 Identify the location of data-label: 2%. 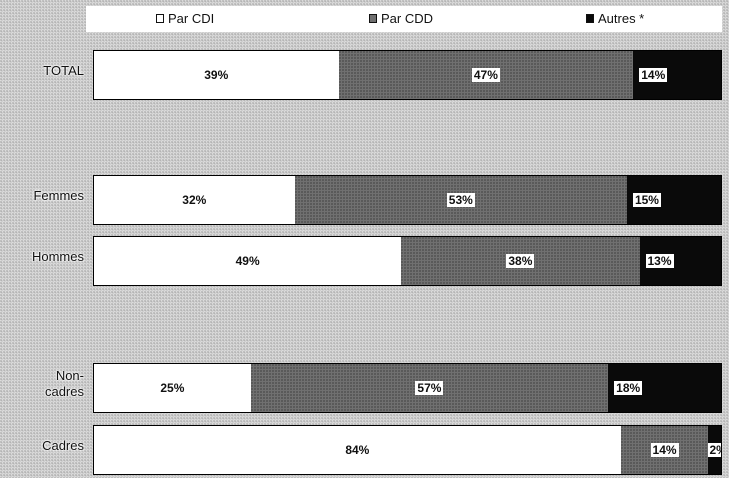
(715, 450).